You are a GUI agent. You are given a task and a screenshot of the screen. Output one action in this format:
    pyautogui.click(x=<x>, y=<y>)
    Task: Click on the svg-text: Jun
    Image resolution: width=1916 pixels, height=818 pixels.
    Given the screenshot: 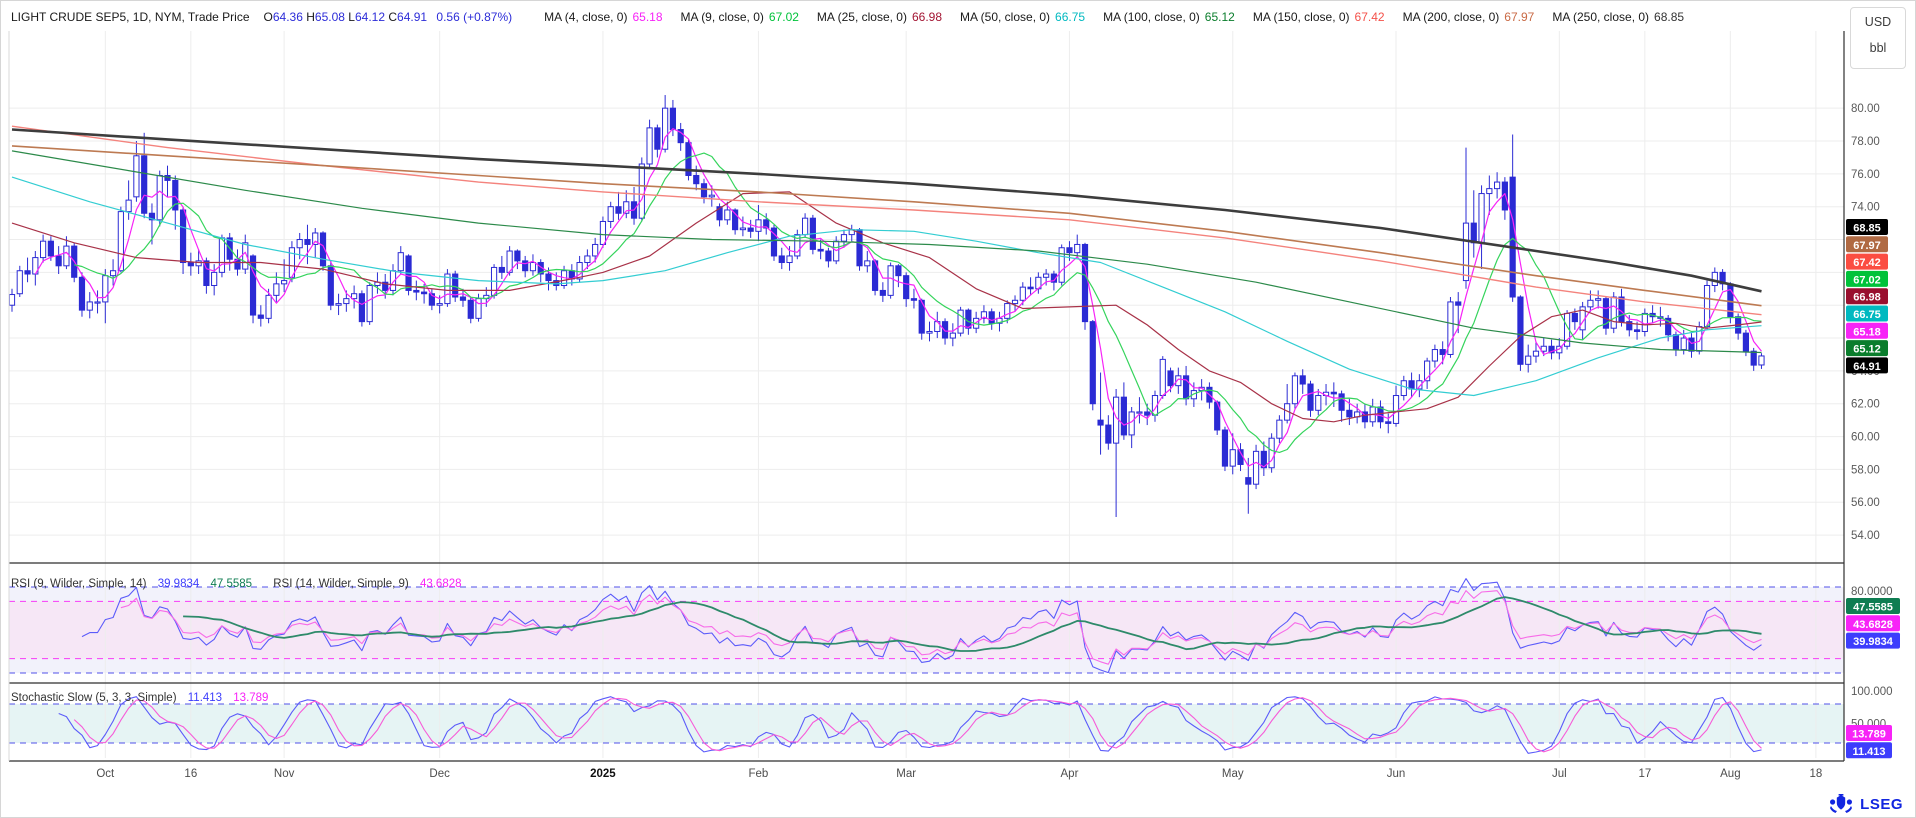 What is the action you would take?
    pyautogui.click(x=1396, y=774)
    